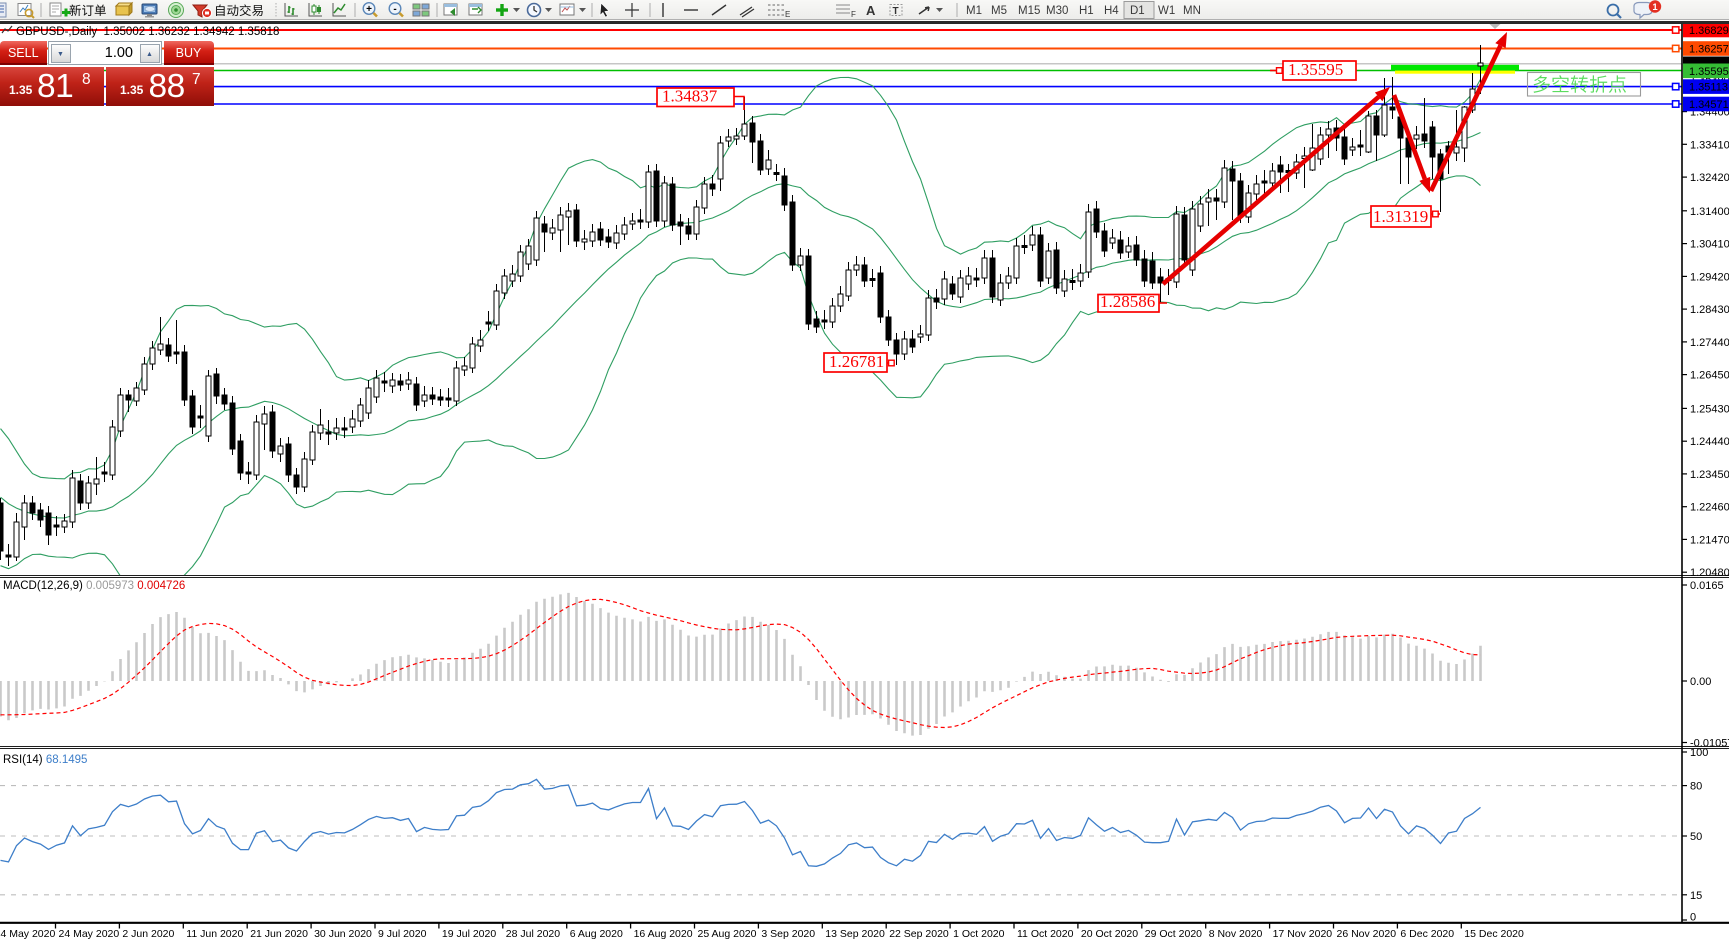 The width and height of the screenshot is (1729, 946). Describe the element at coordinates (856, 361) in the screenshot. I see `svg-text: 1.26781` at that location.